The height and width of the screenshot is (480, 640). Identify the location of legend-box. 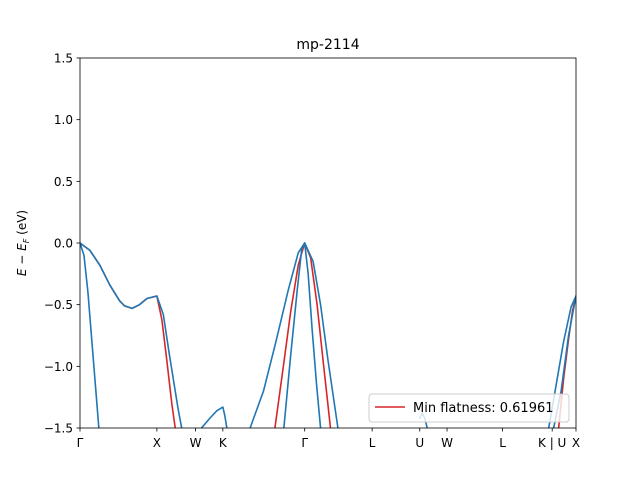
(469, 408).